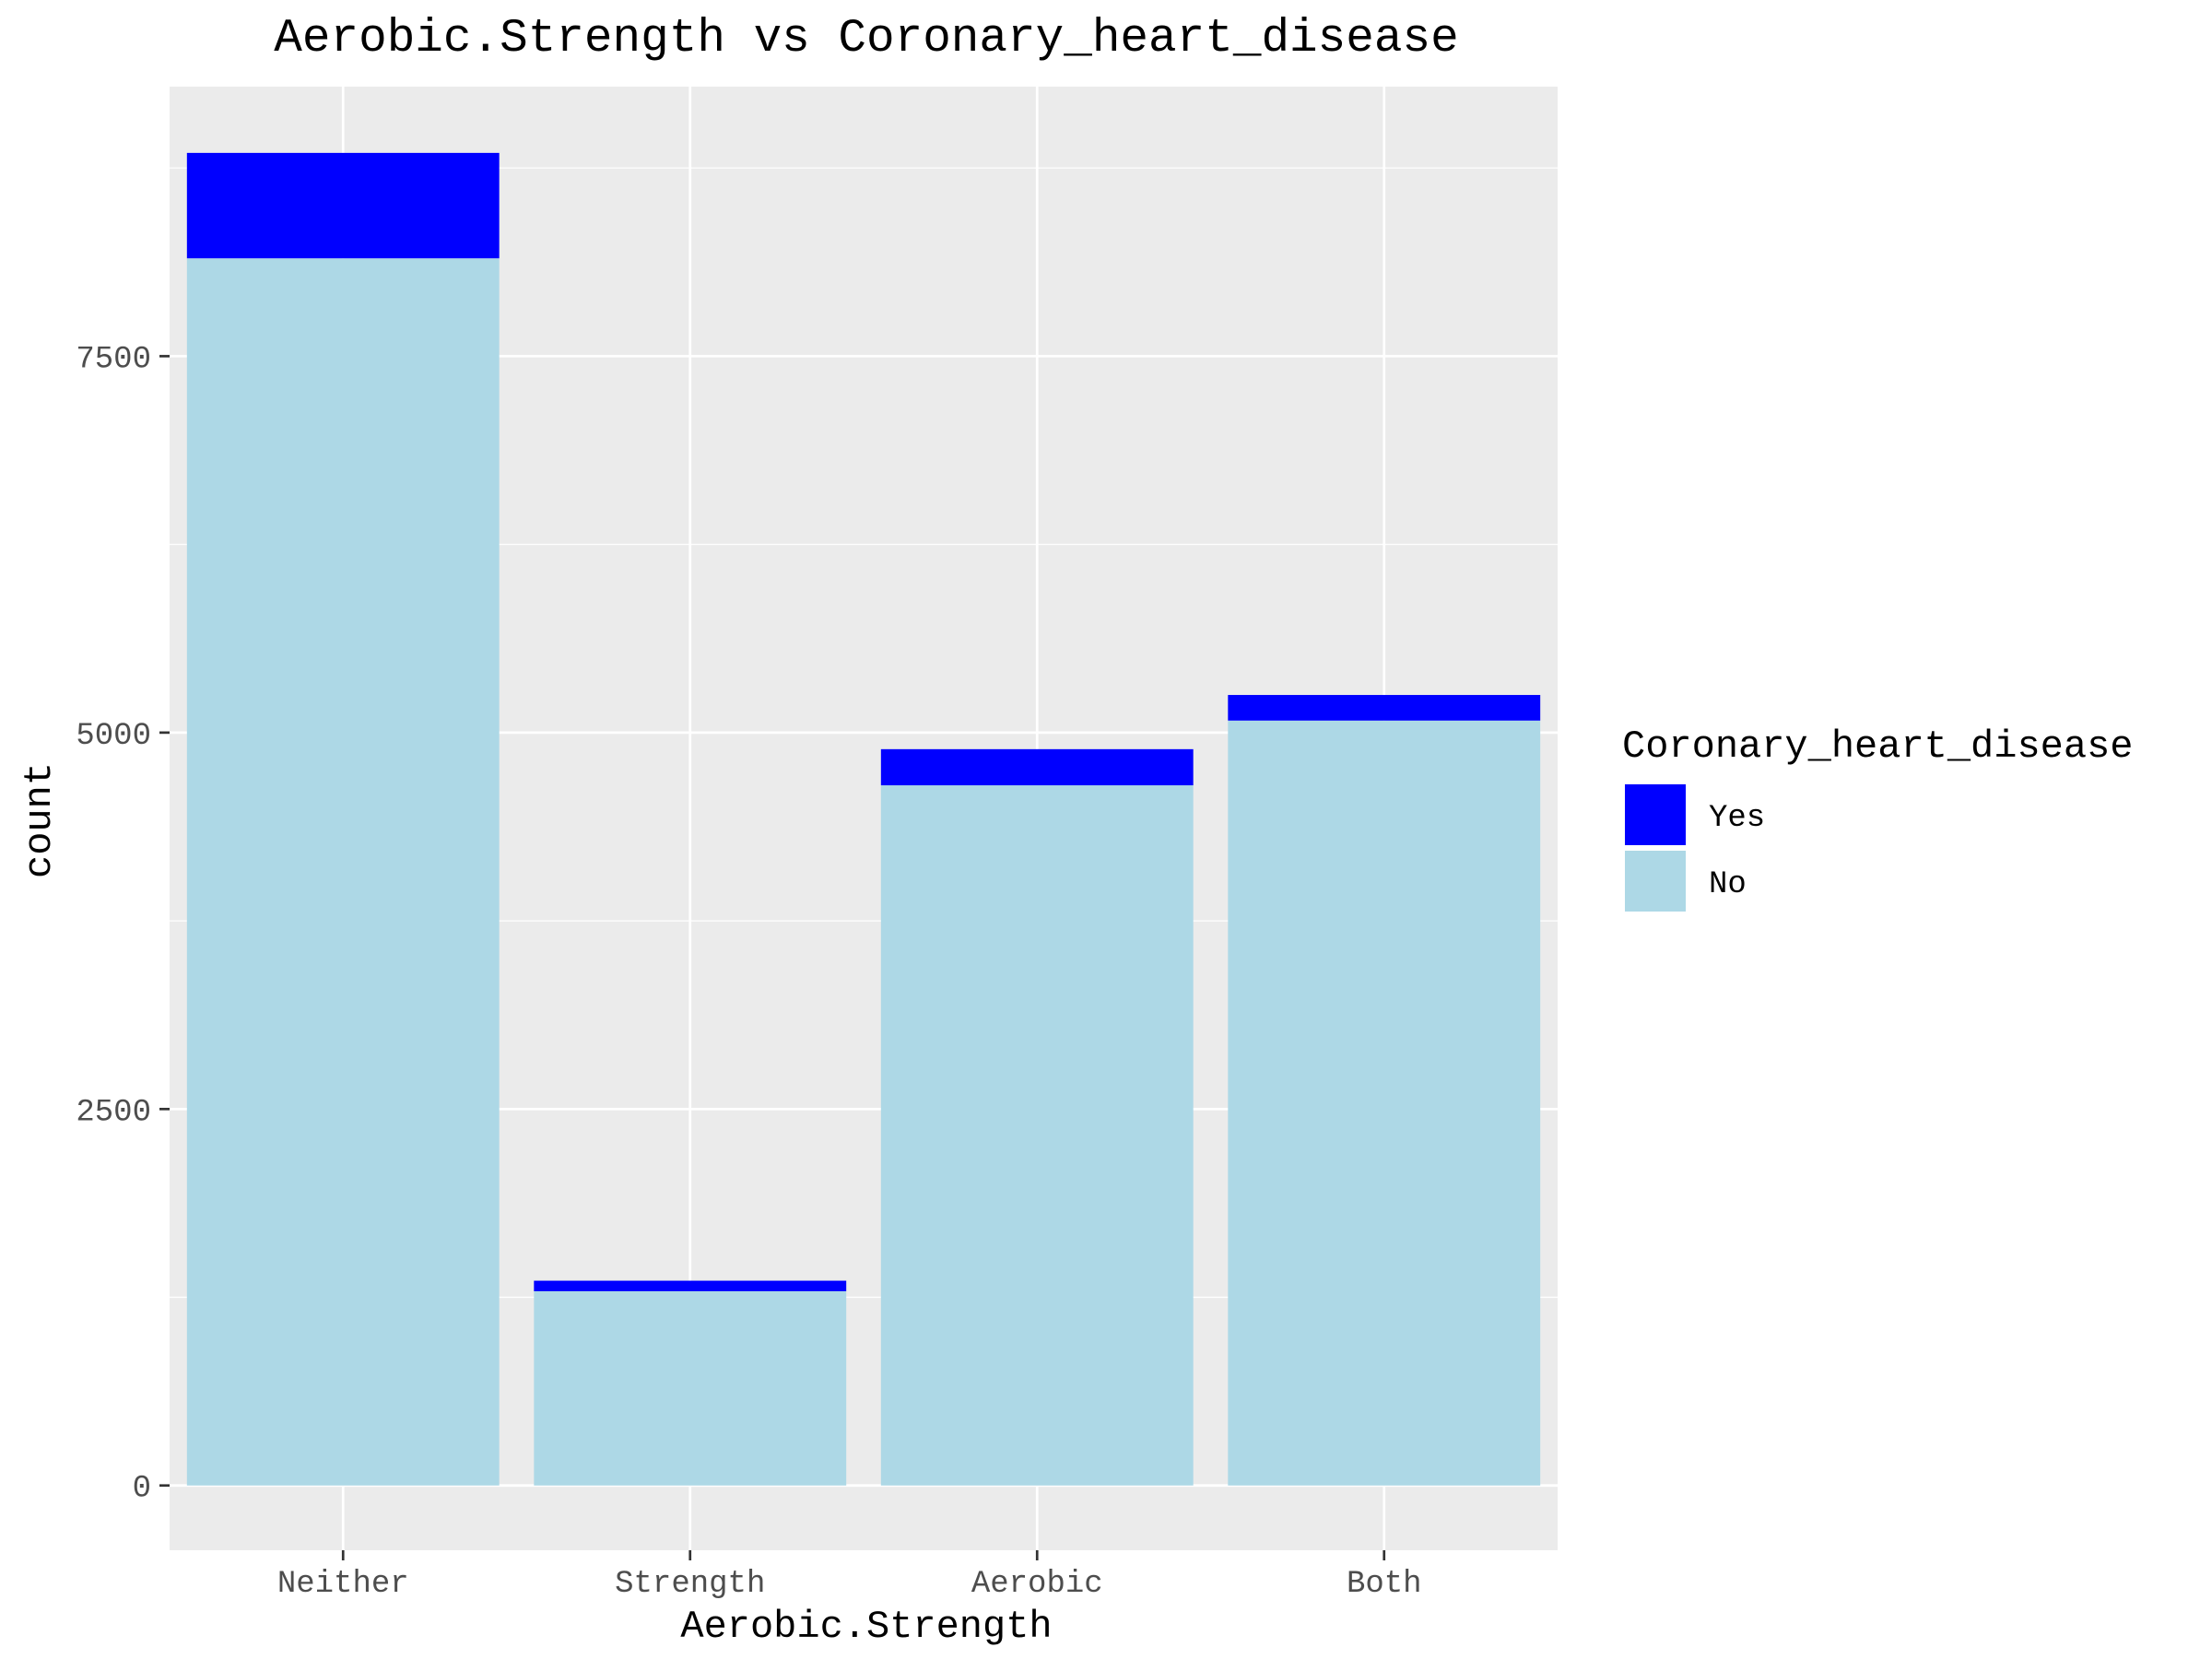 The width and height of the screenshot is (2212, 1659). Describe the element at coordinates (343, 205) in the screenshot. I see `bar-neither-yes` at that location.